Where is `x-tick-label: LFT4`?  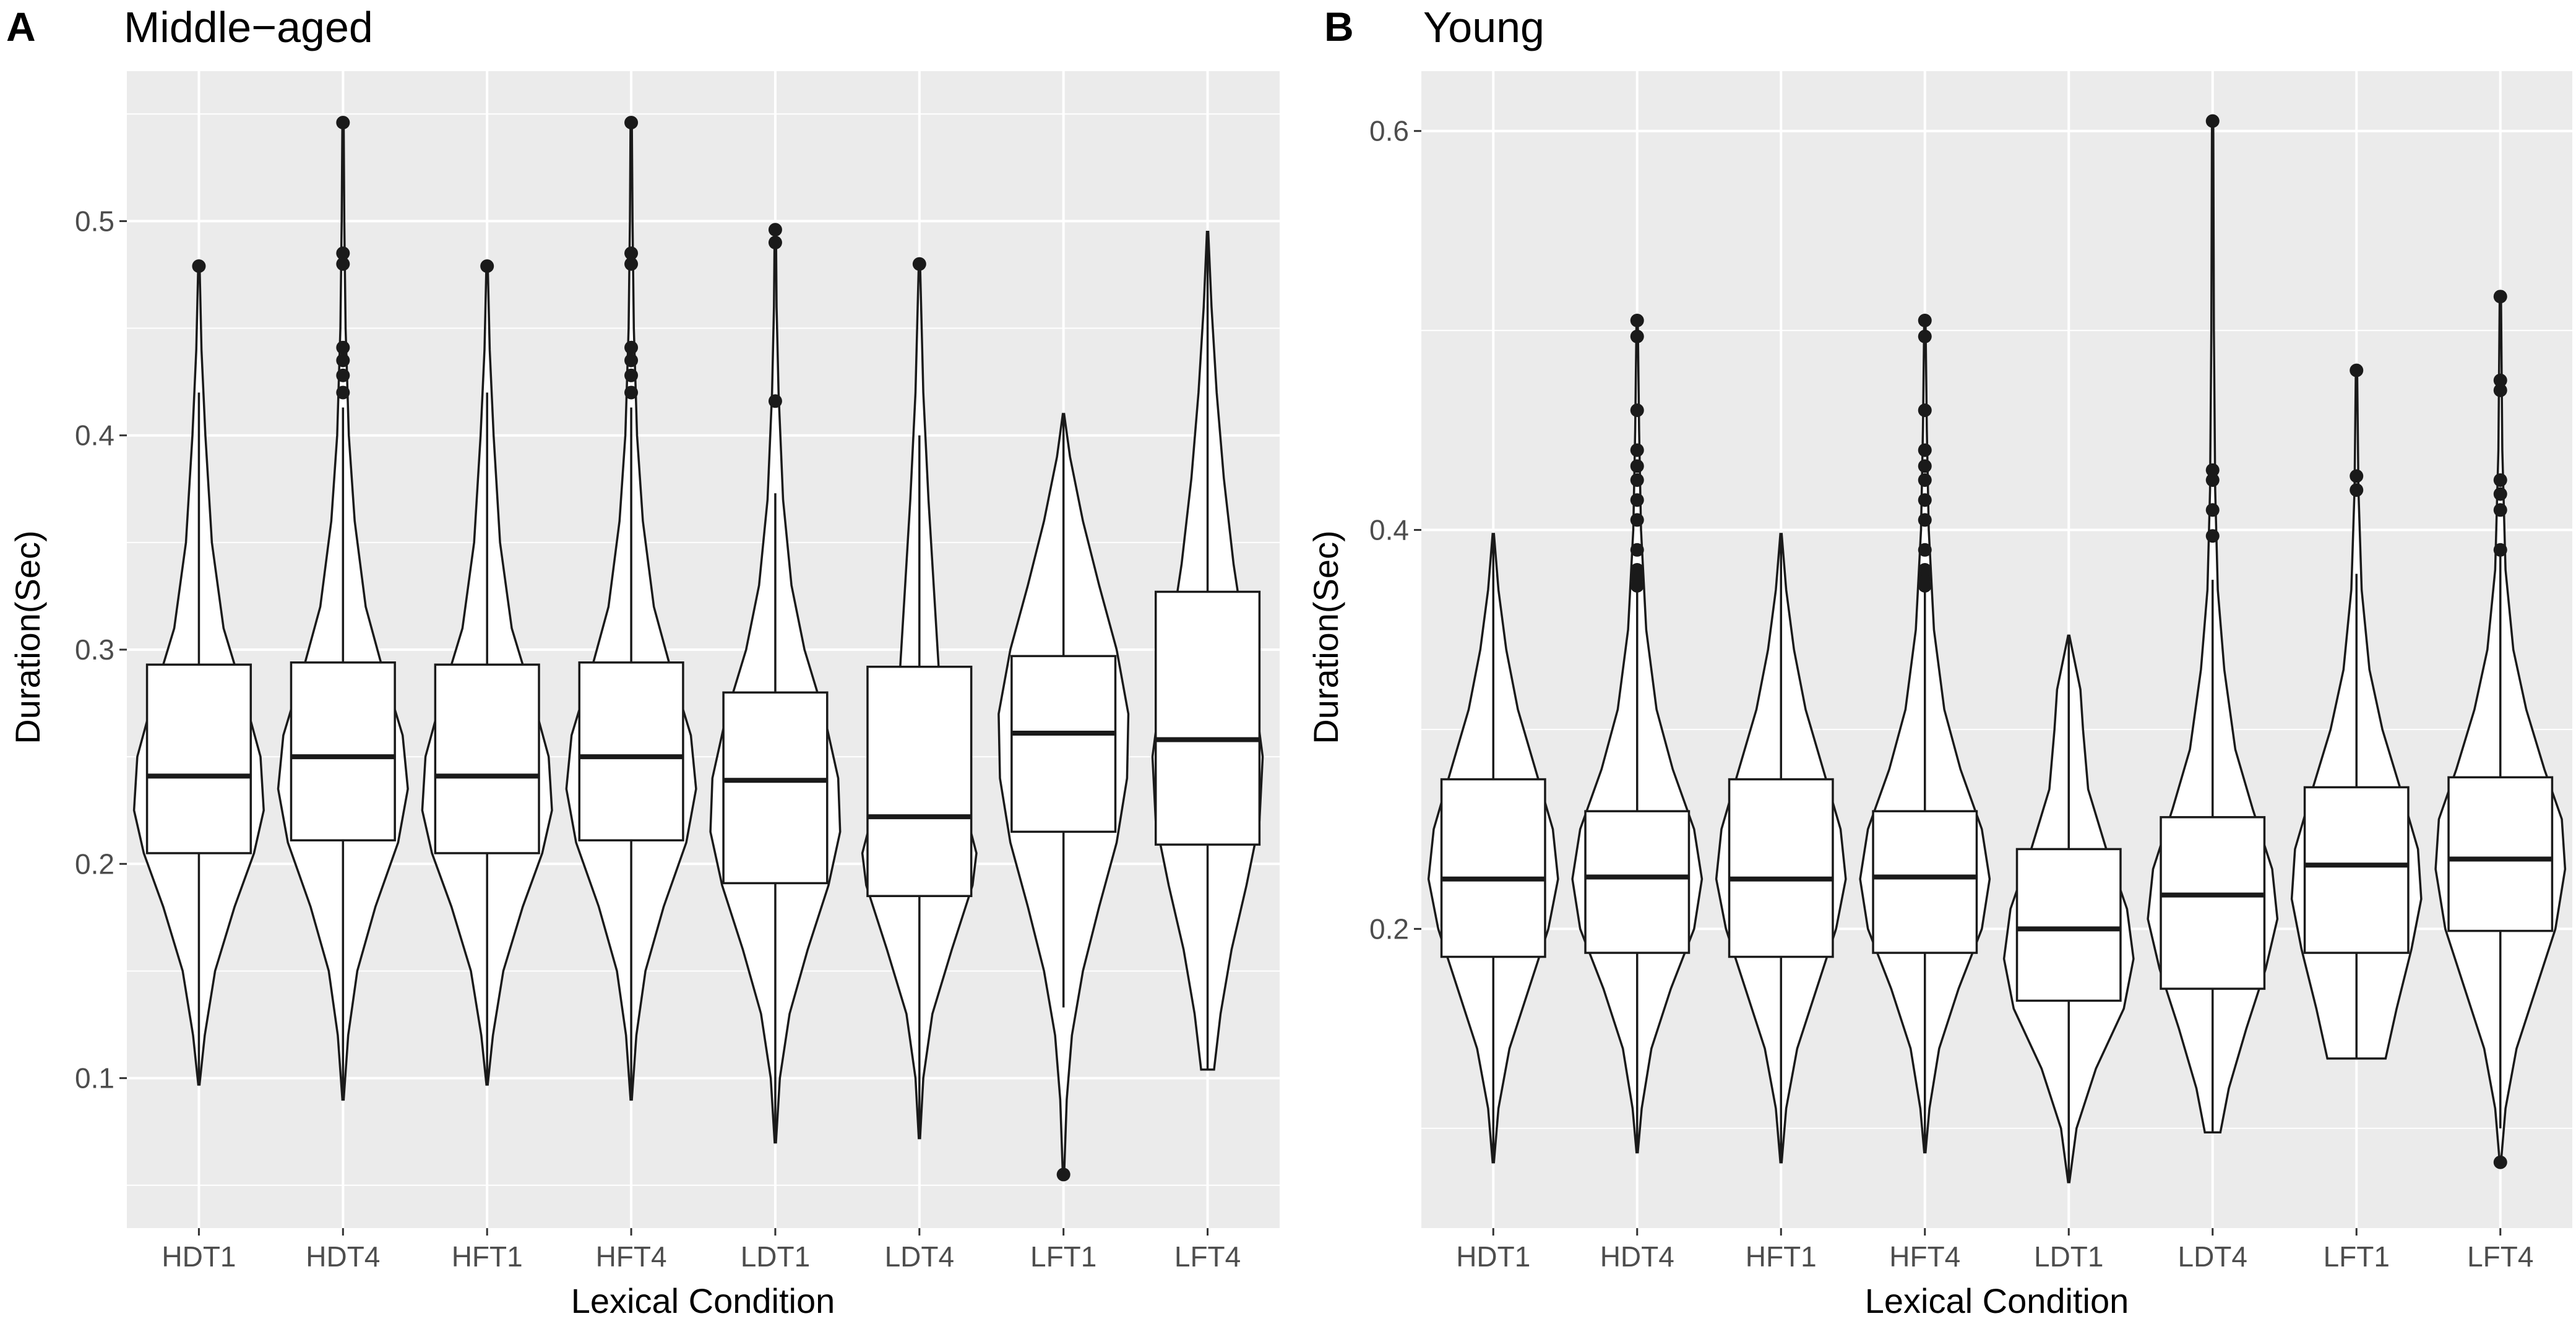
x-tick-label: LFT4 is located at coordinates (1207, 1256).